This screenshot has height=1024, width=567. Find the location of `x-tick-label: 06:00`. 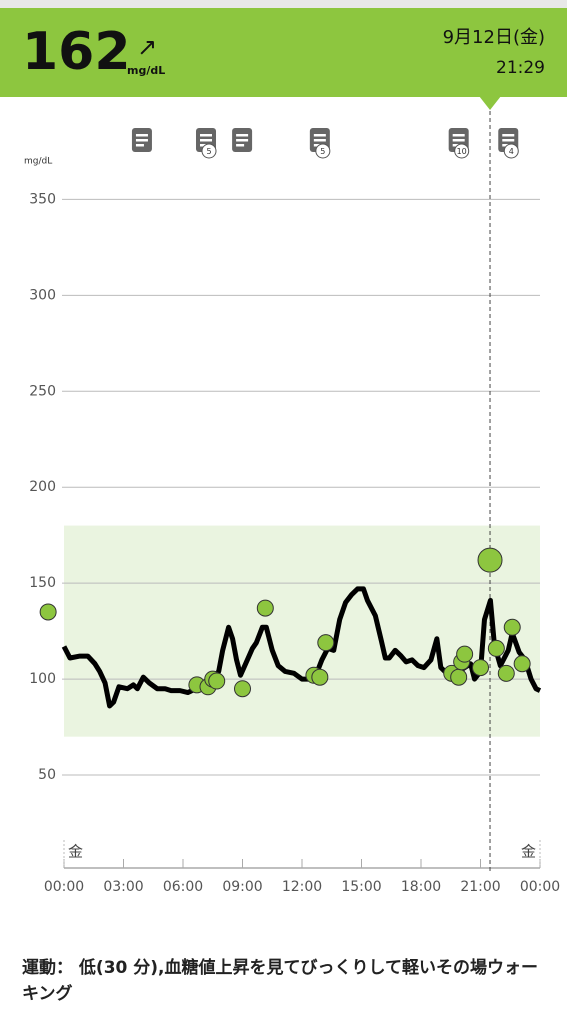

x-tick-label: 06:00 is located at coordinates (183, 887).